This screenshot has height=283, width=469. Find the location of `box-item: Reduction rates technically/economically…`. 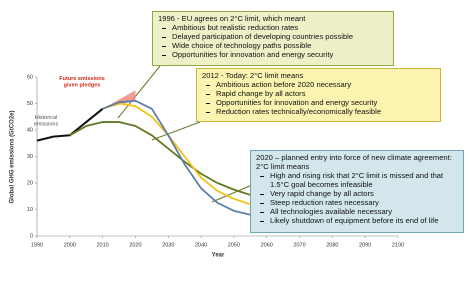

box-item: Reduction rates technically/economically… is located at coordinates (320, 111).